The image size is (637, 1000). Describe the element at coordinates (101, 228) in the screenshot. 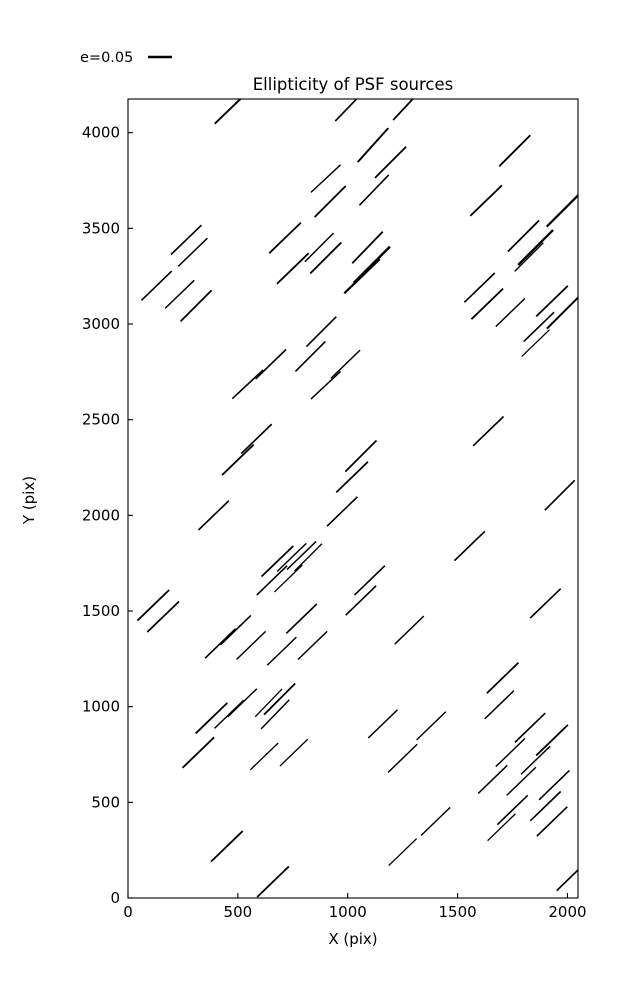

I see `y-tick-label: 3500` at that location.